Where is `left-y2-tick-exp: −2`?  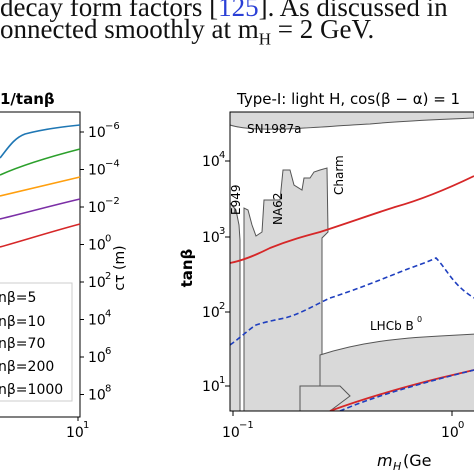 left-y2-tick-exp: −2 is located at coordinates (112, 201).